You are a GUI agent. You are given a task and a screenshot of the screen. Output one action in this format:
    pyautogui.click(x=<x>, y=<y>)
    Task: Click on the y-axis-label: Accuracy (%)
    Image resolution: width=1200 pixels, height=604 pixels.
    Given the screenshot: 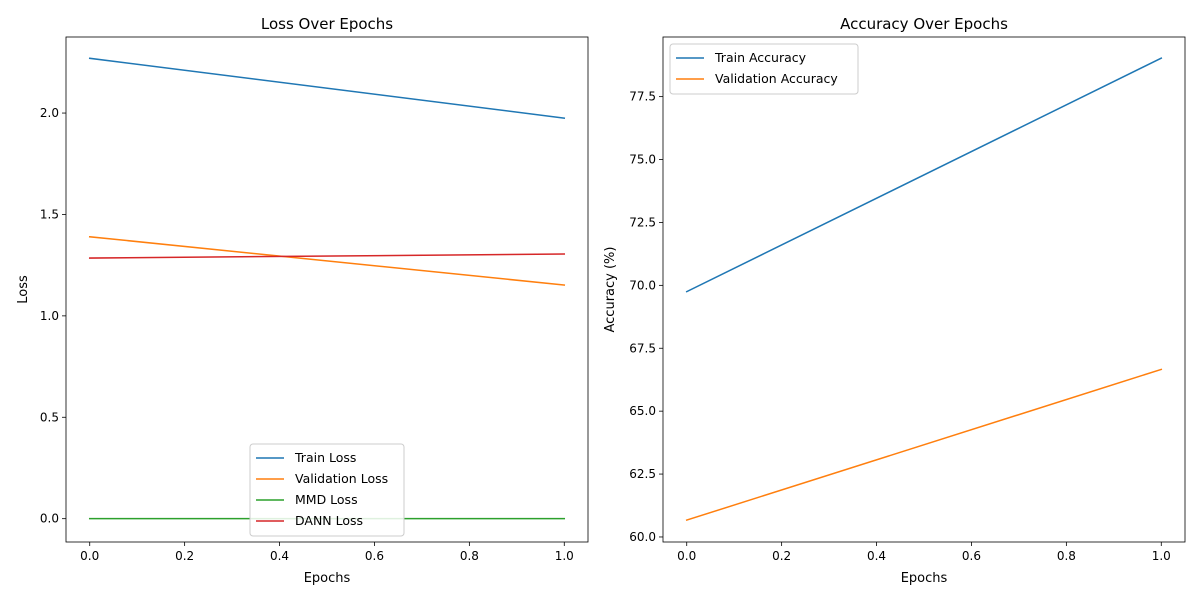 What is the action you would take?
    pyautogui.click(x=610, y=290)
    